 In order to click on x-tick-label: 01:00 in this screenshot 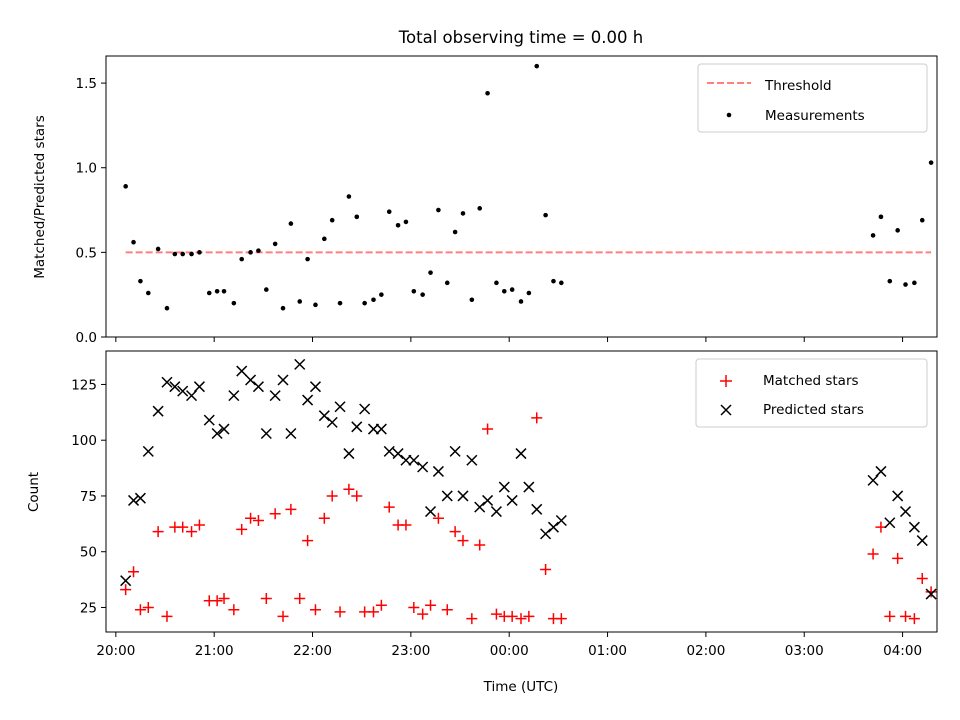, I will do `click(607, 651)`.